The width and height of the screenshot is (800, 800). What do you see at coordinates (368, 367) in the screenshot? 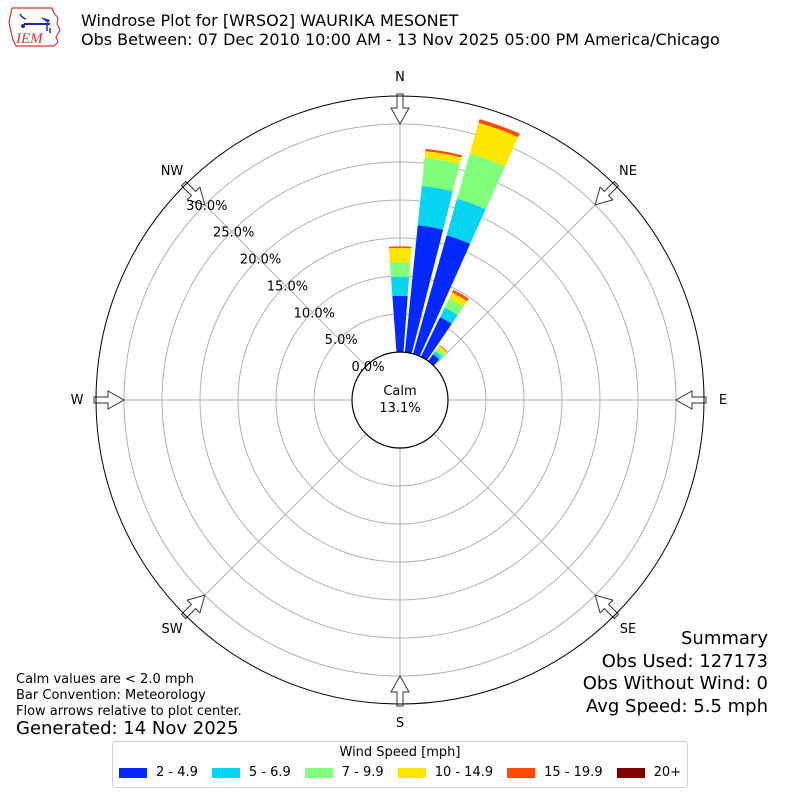
I see `radial-tick-label: 0.0%` at bounding box center [368, 367].